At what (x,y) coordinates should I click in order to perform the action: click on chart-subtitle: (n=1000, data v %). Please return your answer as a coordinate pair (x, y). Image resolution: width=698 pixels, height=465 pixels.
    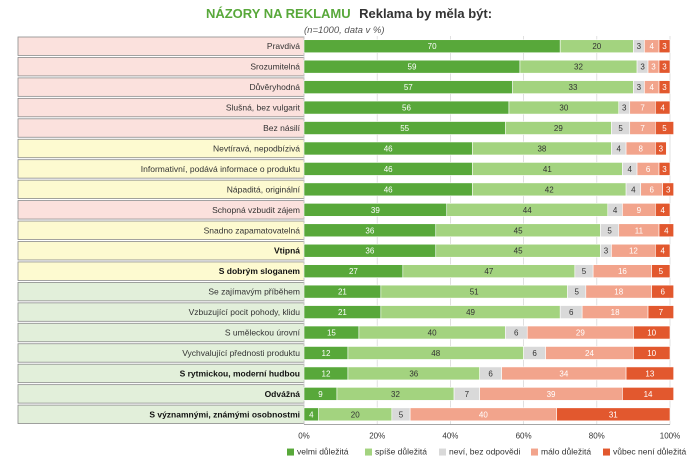
    Looking at the image, I should click on (344, 30).